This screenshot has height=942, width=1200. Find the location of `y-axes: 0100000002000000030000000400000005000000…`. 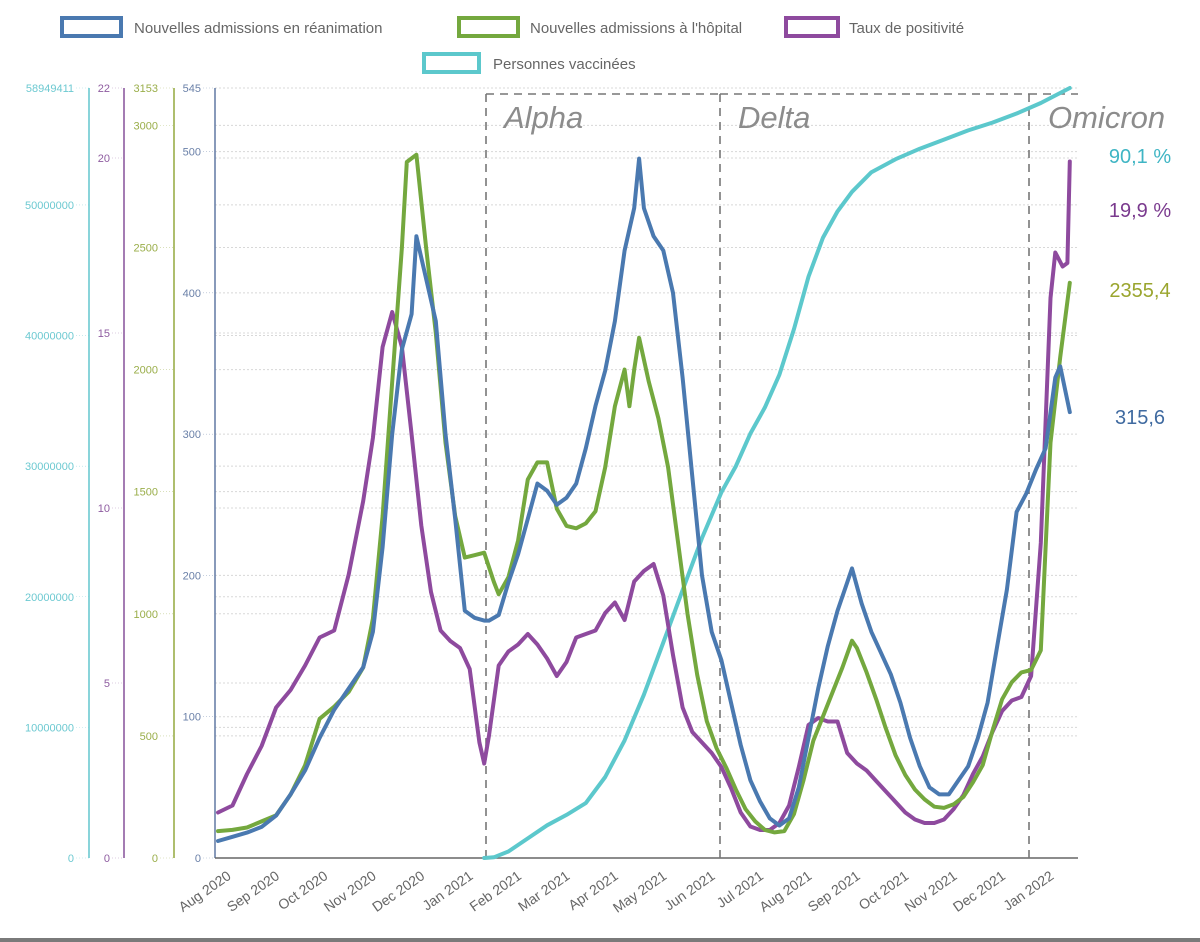

y-axes: 0100000002000000030000000400000005000000… is located at coordinates (120, 474).